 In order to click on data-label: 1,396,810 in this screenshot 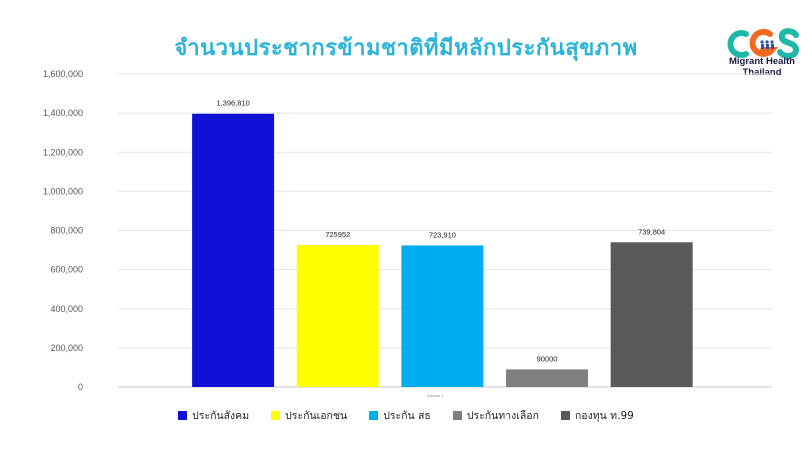, I will do `click(232, 103)`.